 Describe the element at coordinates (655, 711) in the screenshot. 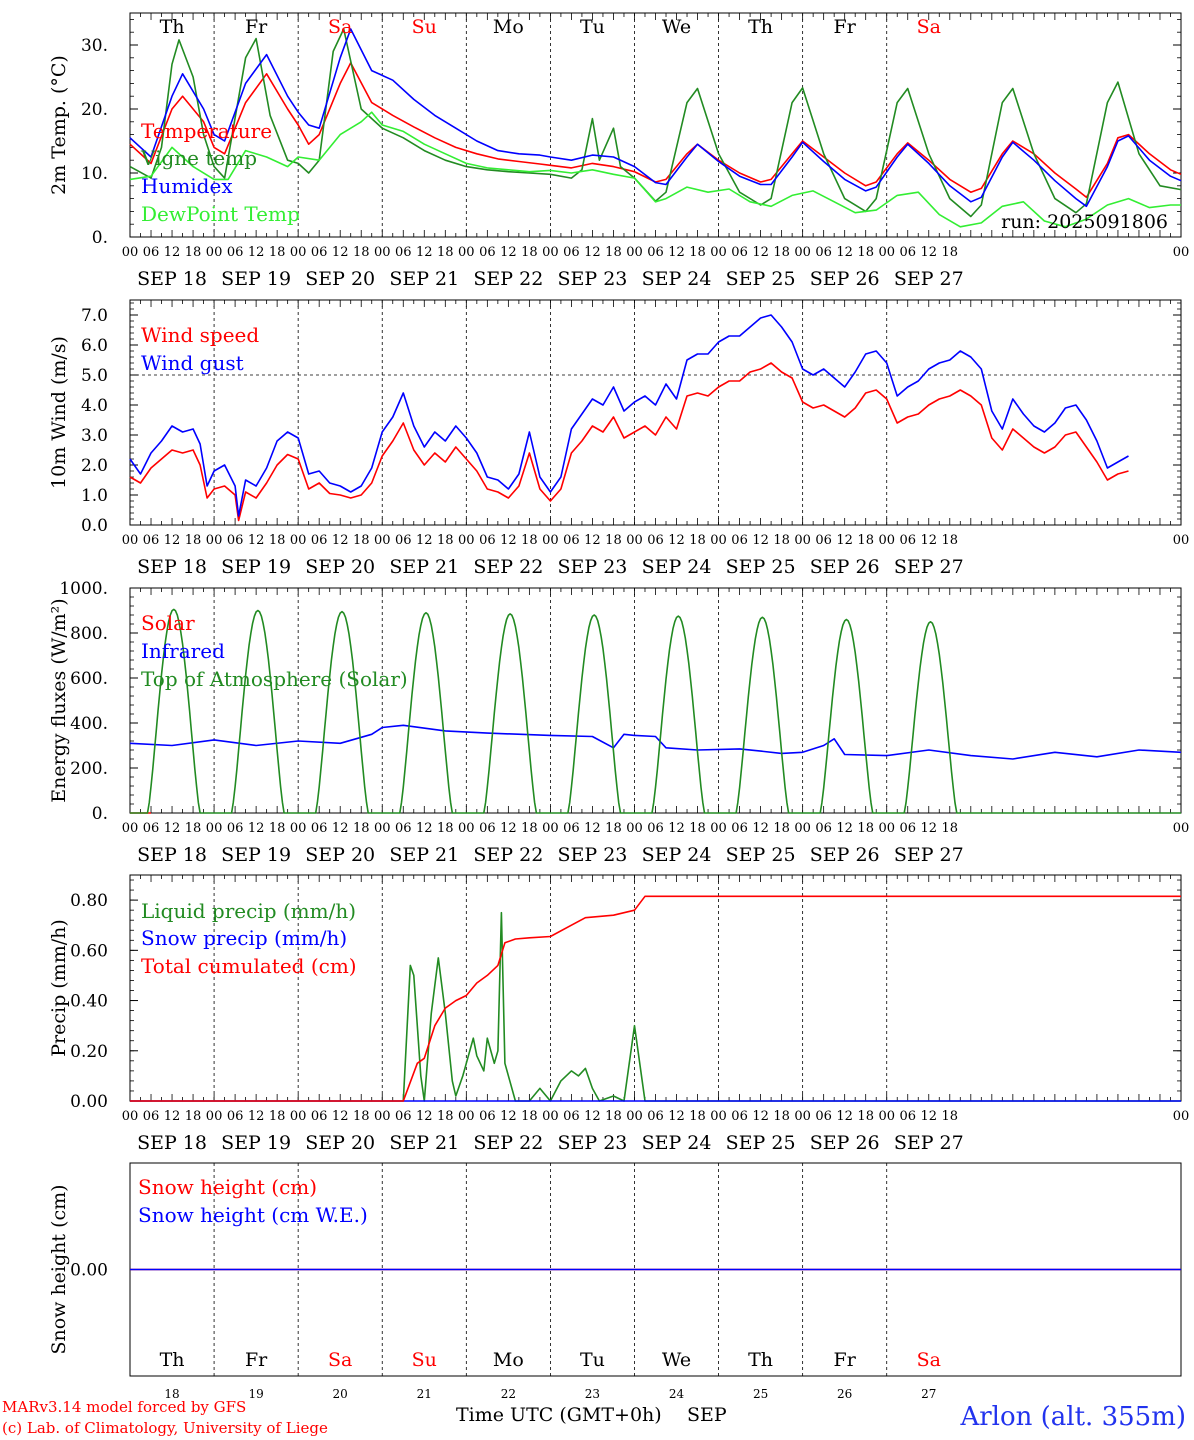

I see `series-line-top-of-atmosphere-solar-` at that location.